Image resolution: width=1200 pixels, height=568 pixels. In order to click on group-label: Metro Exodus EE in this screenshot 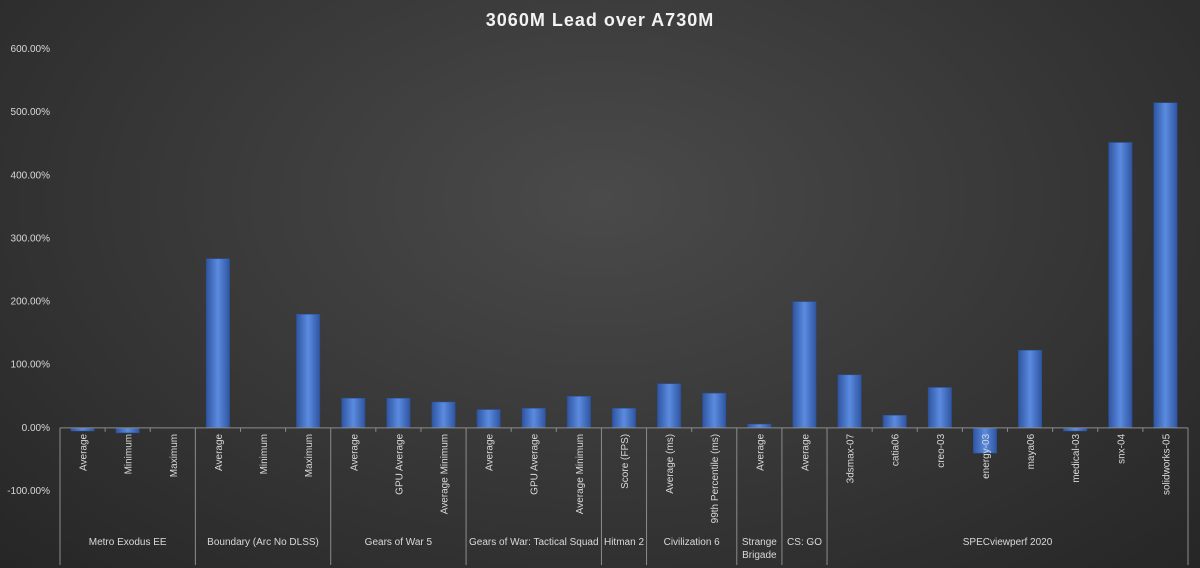, I will do `click(128, 542)`.